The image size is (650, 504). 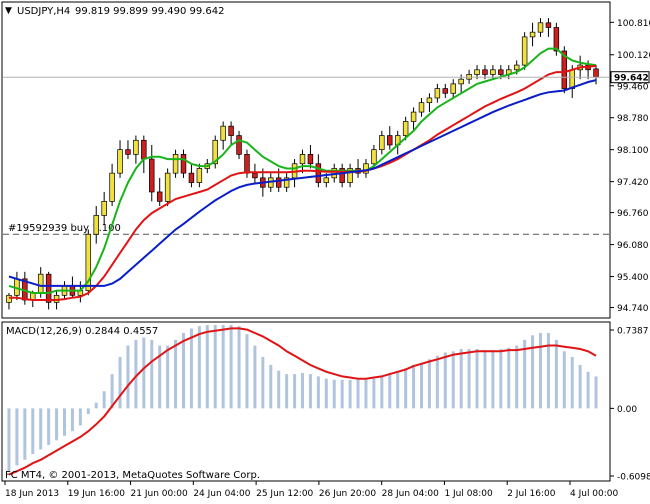 What do you see at coordinates (468, 494) in the screenshot?
I see `time-tick-label: 1 Jul 08:00` at bounding box center [468, 494].